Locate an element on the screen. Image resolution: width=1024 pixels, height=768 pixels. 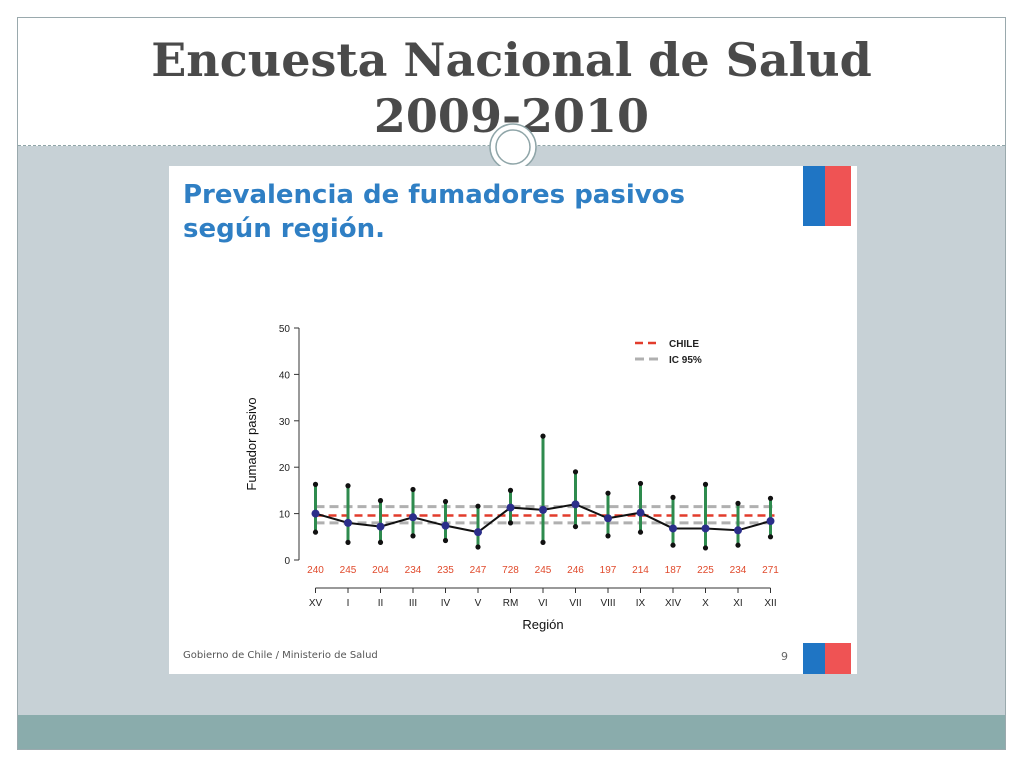
estimate-points is located at coordinates (543, 518).